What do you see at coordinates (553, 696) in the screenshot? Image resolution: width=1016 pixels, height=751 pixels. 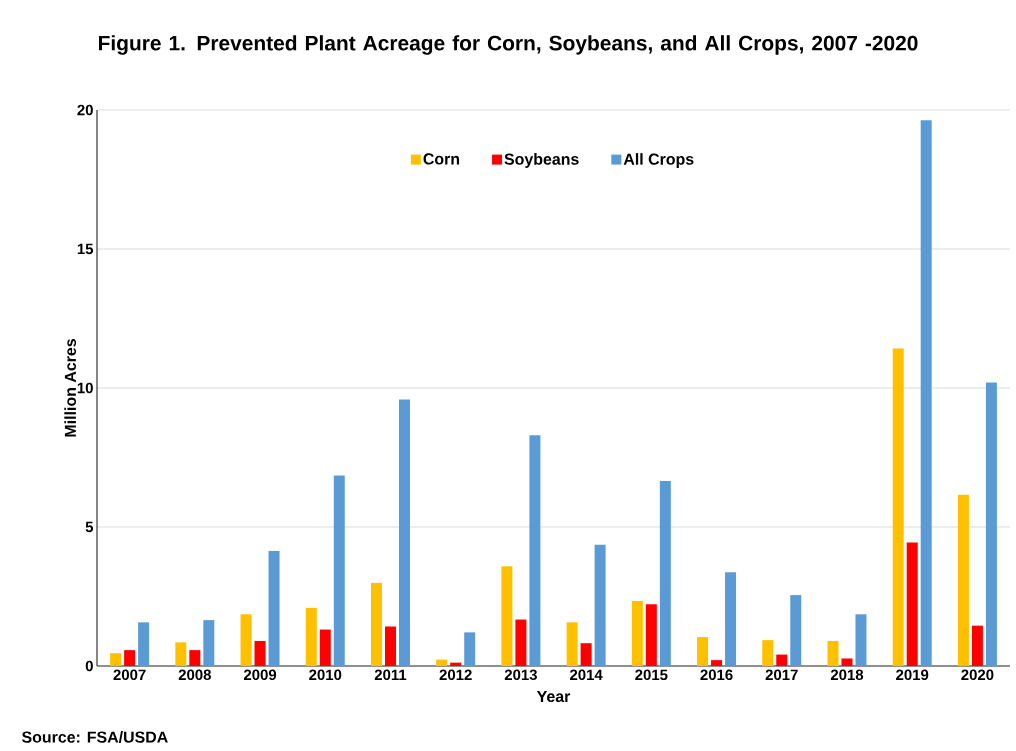 I see `x-axis-title: Year` at bounding box center [553, 696].